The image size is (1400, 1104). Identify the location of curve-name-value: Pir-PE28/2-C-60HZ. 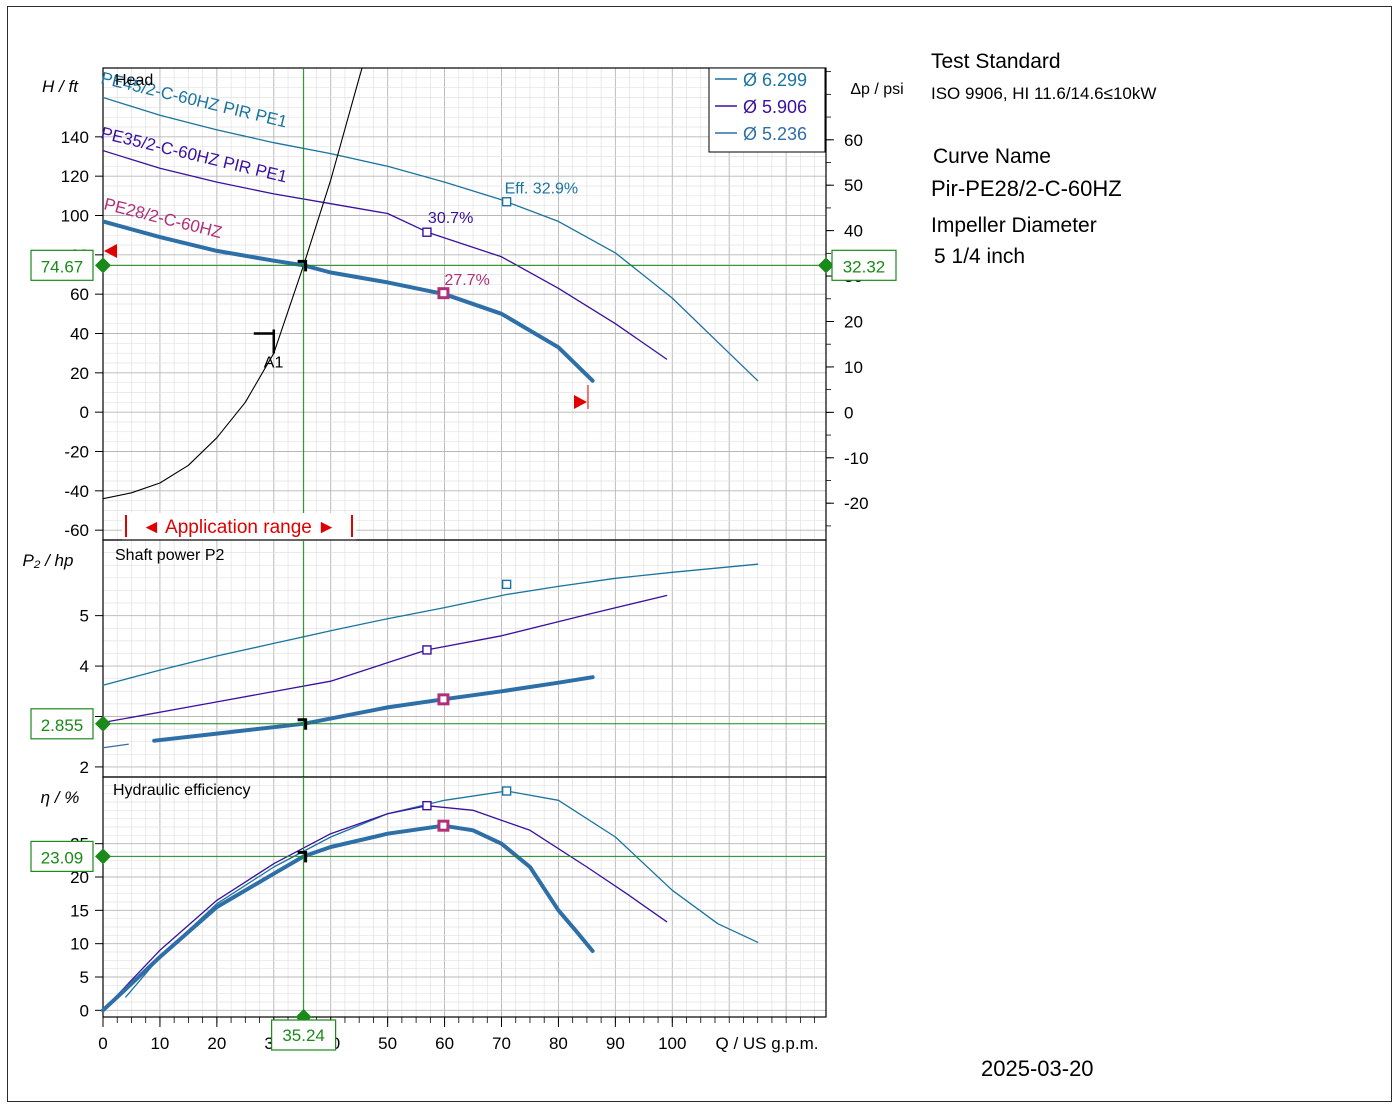
(1026, 188).